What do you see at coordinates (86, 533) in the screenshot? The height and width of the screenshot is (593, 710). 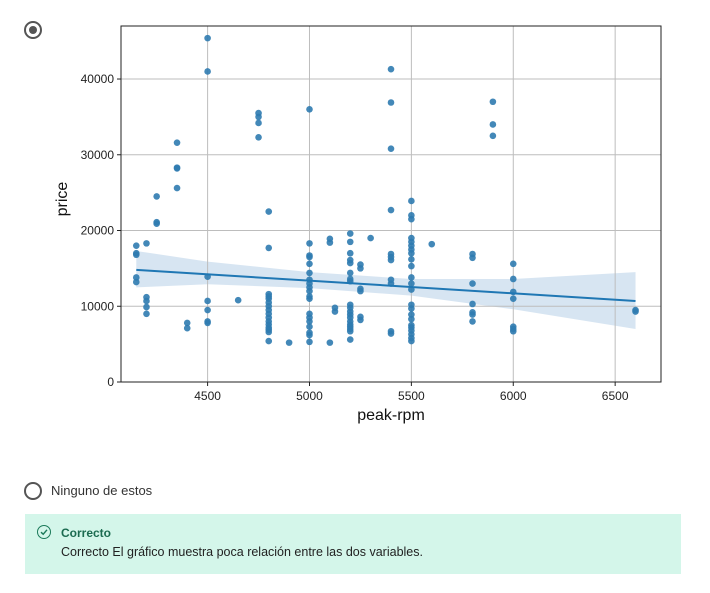 I see `feedback-title: Correcto` at bounding box center [86, 533].